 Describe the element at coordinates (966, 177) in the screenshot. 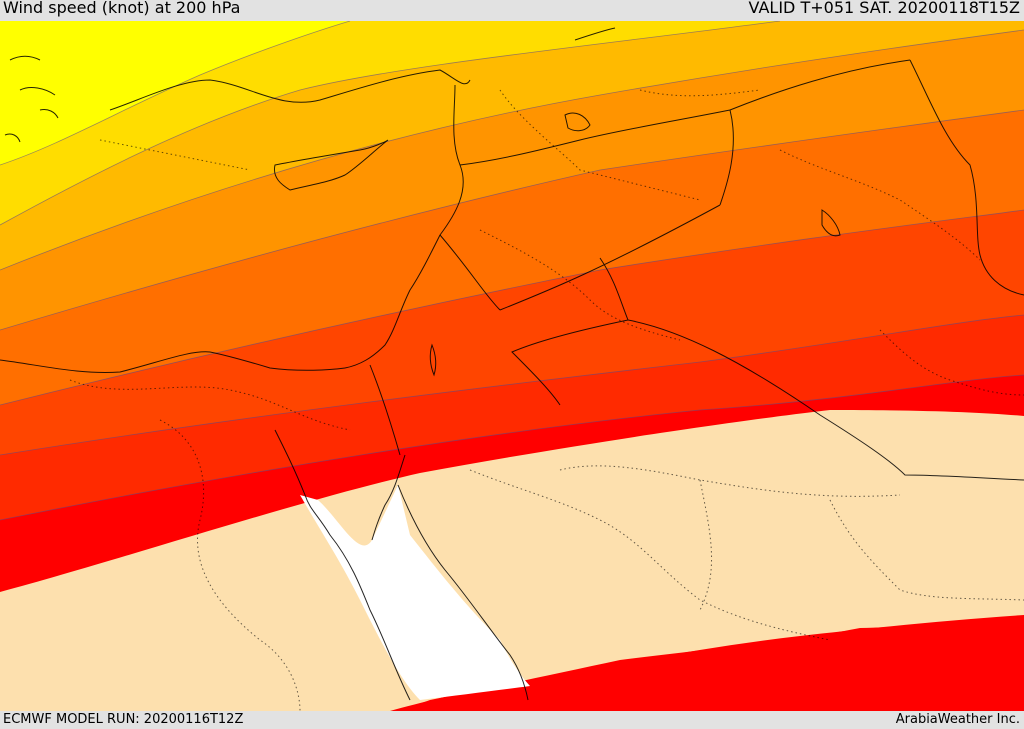

I see `iran-iraq-border` at that location.